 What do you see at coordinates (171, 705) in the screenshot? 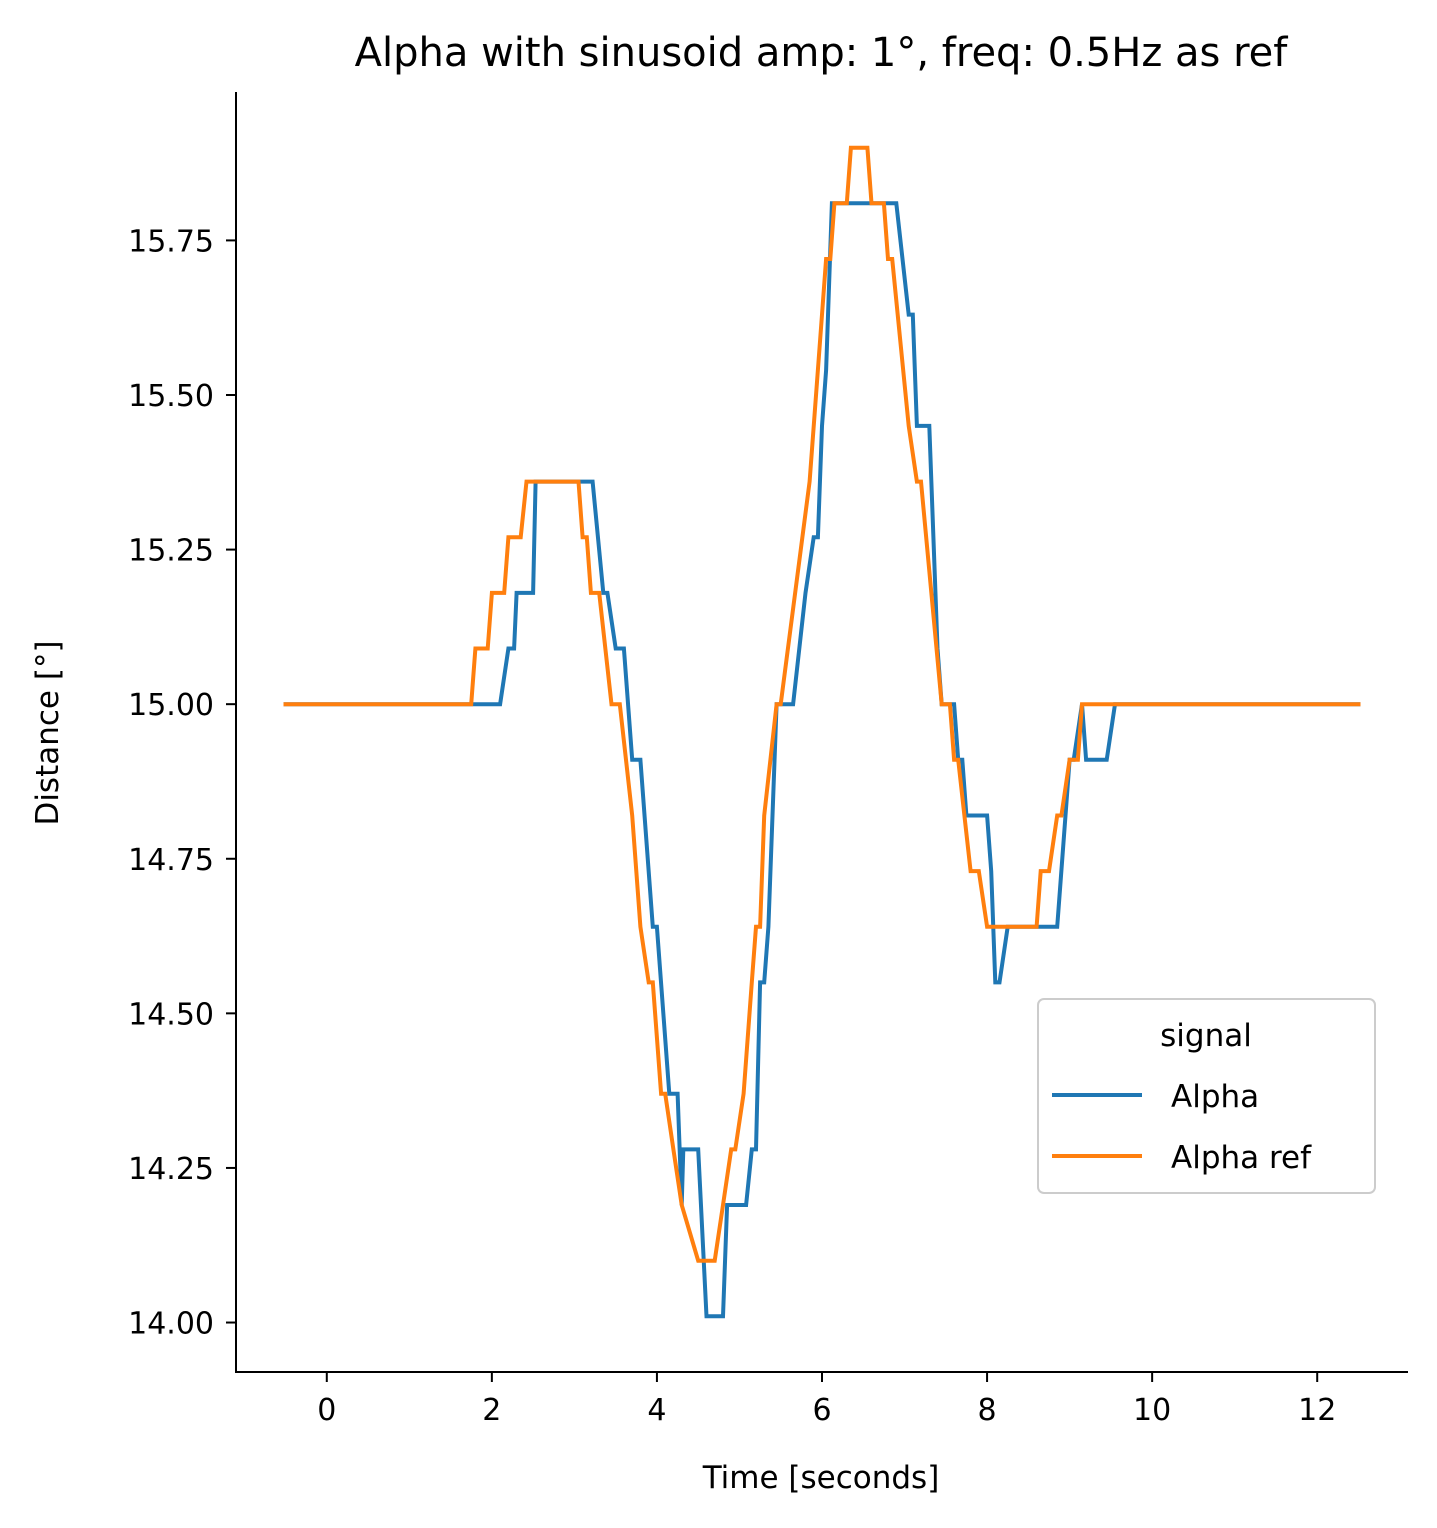
I see `y-tick-label: 15.00` at bounding box center [171, 705].